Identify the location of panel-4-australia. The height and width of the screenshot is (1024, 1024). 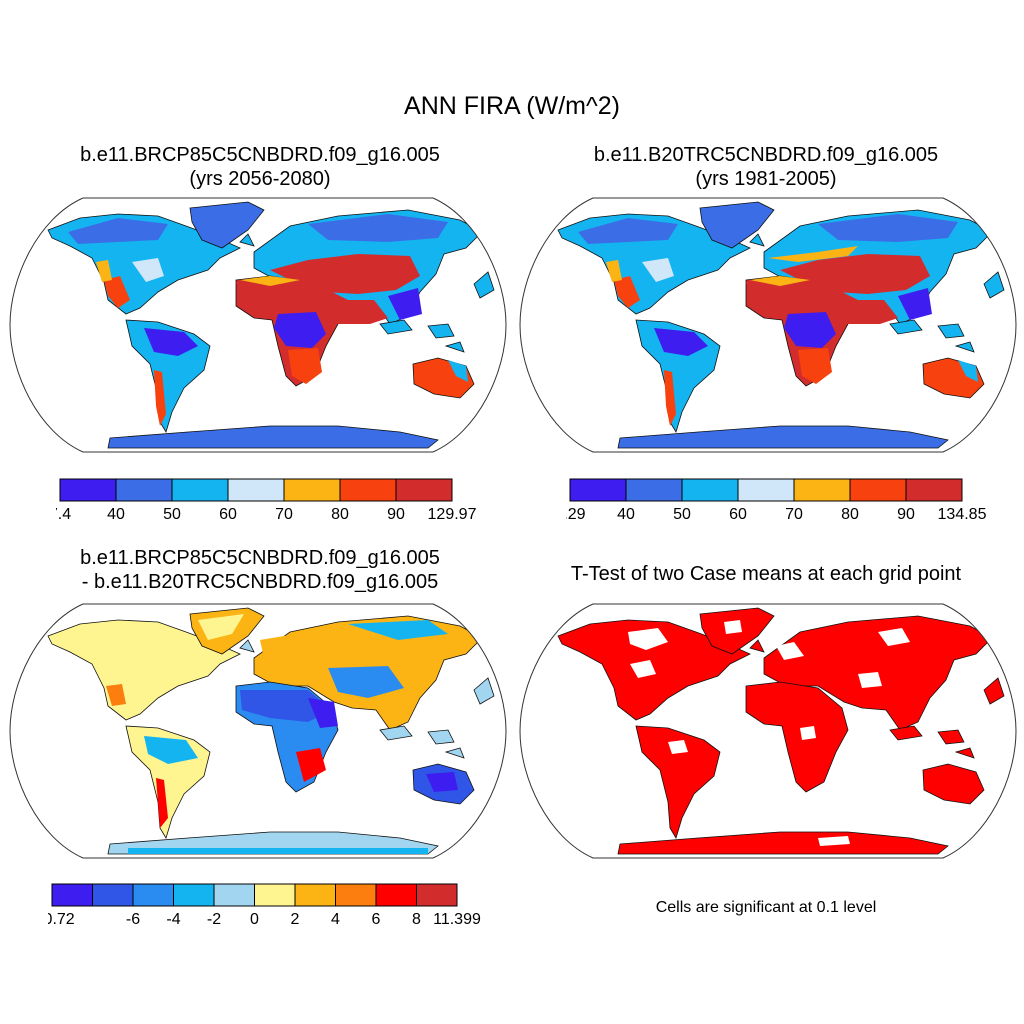
(953, 784).